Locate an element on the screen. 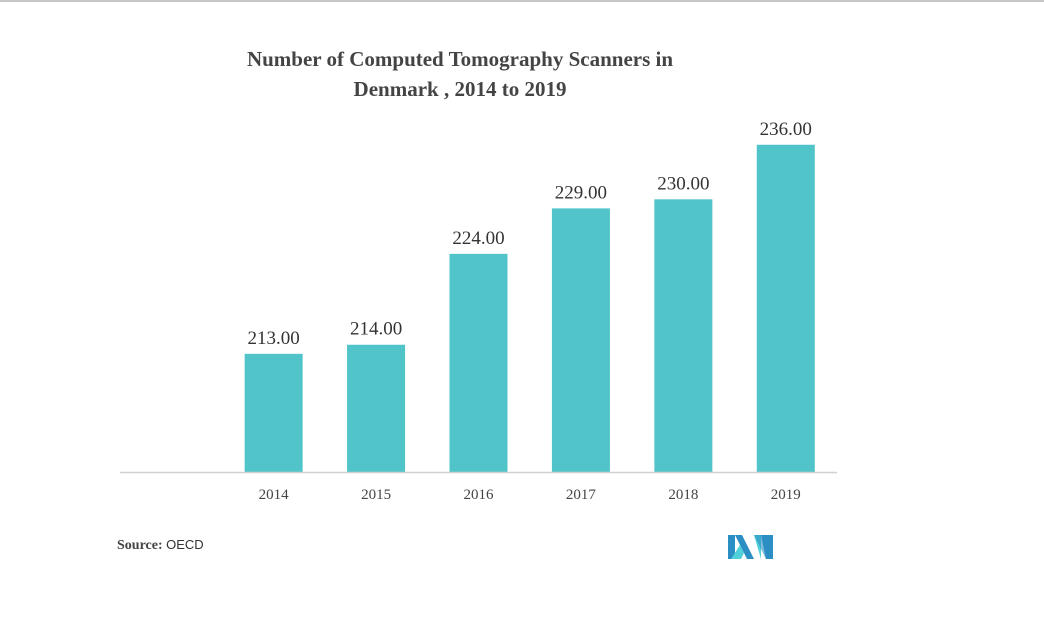 The image size is (1044, 628). bar-2014 is located at coordinates (273, 412).